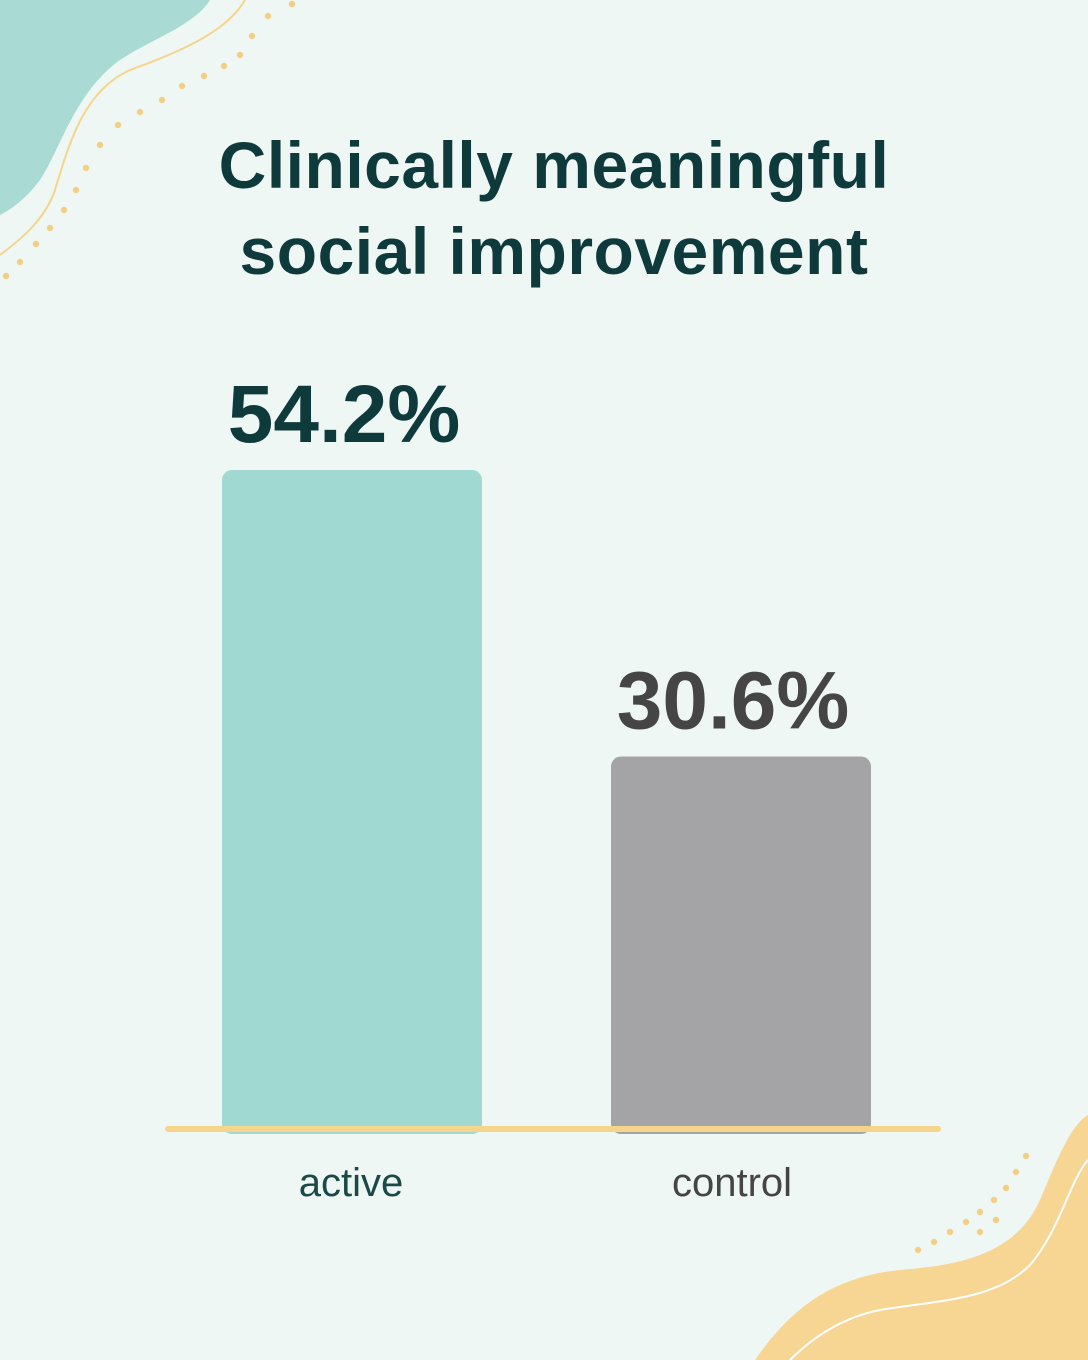 This screenshot has height=1360, width=1088. I want to click on top-left-curve-line, so click(123, 128).